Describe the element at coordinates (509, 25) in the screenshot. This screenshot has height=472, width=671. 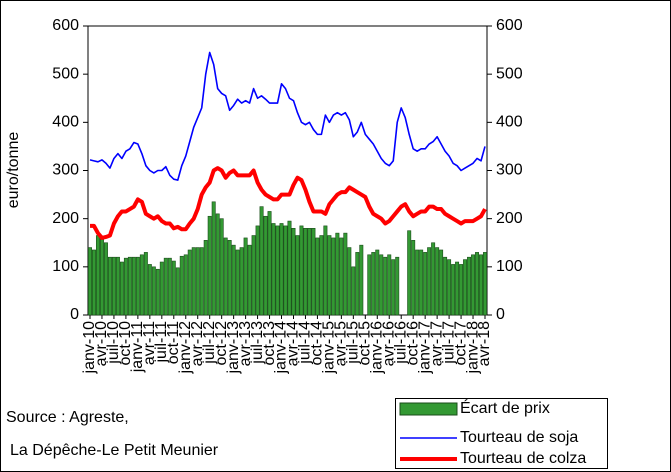
I see `y2-tick-label: 600` at that location.